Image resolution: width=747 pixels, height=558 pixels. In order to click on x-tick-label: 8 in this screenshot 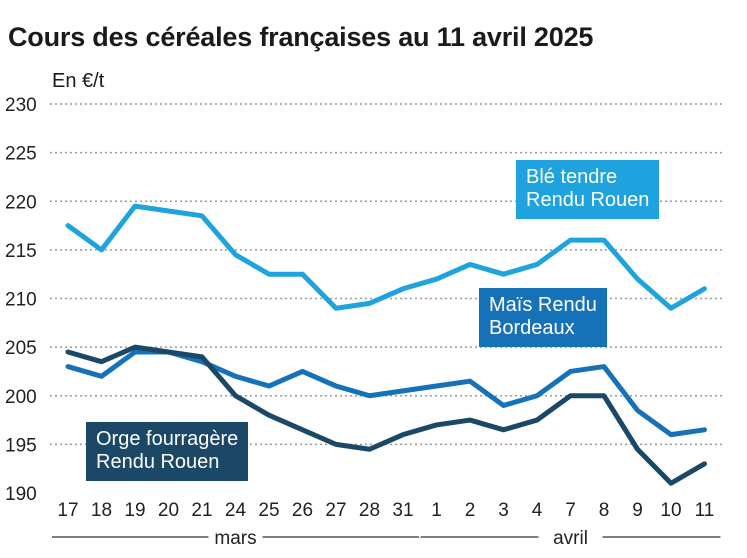, I will do `click(604, 510)`.